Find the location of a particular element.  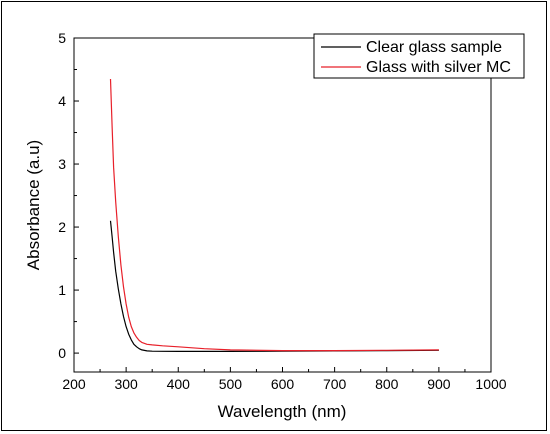

x-tick-label: 700 is located at coordinates (335, 384).